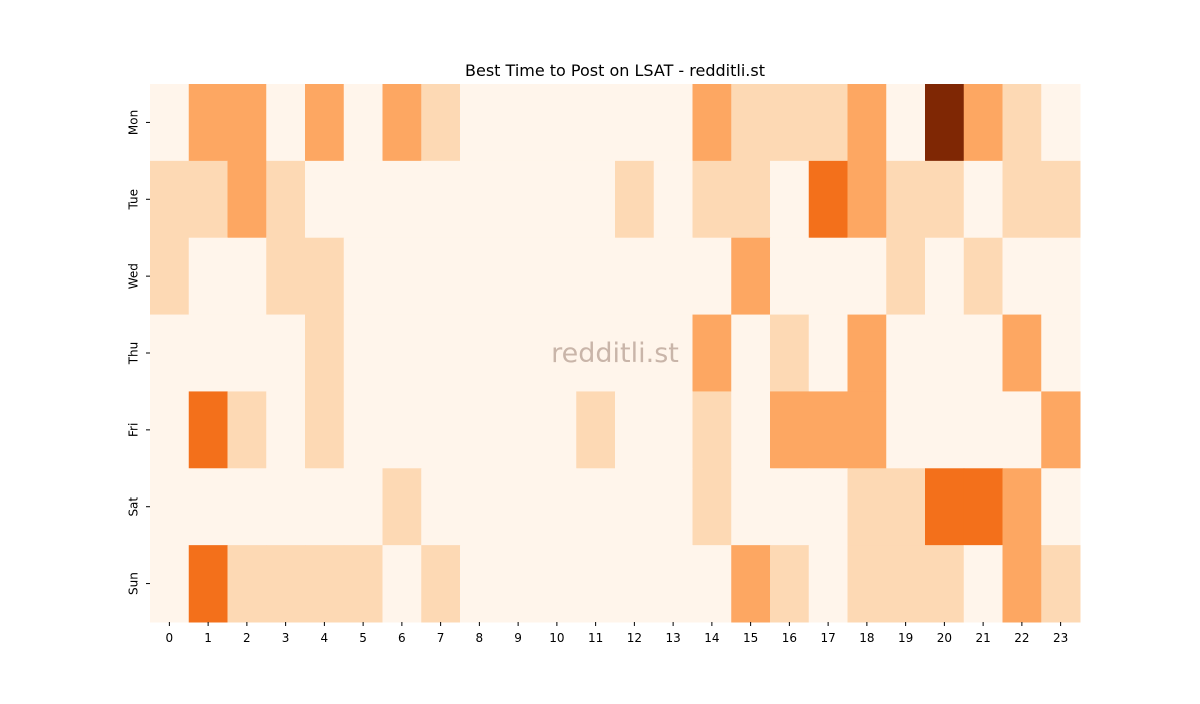 Image resolution: width=1200 pixels, height=704 pixels. I want to click on x-tick-label: 0, so click(170, 638).